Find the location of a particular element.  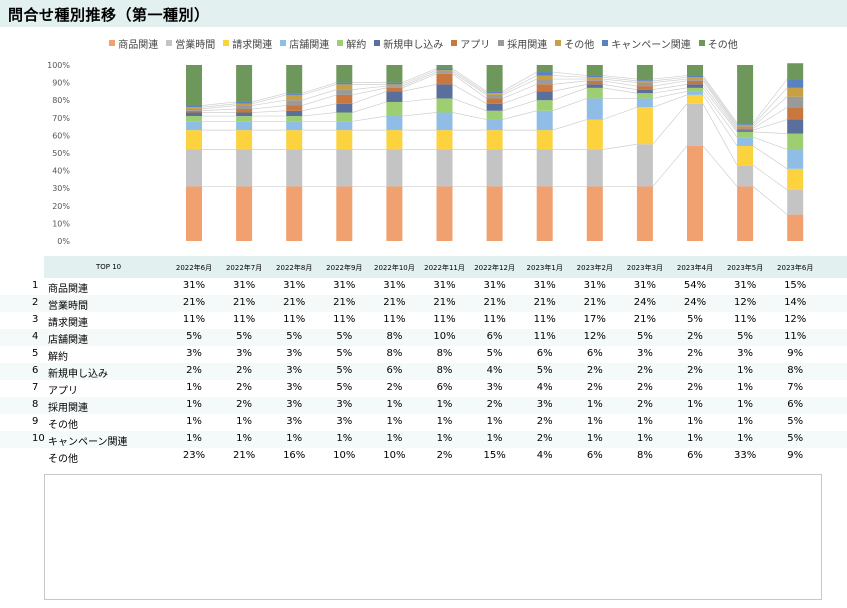

table-cell: 21% is located at coordinates (244, 302).